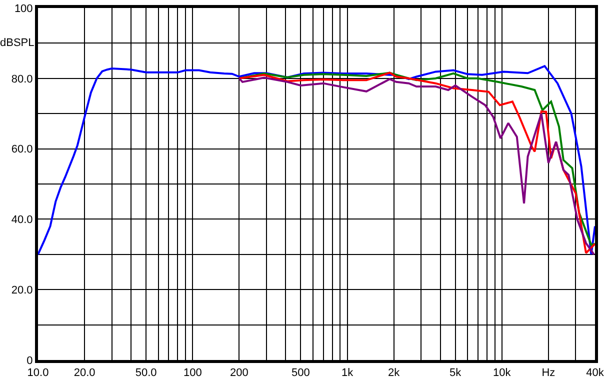  Describe the element at coordinates (239, 373) in the screenshot. I see `x-tick-label: 200` at that location.